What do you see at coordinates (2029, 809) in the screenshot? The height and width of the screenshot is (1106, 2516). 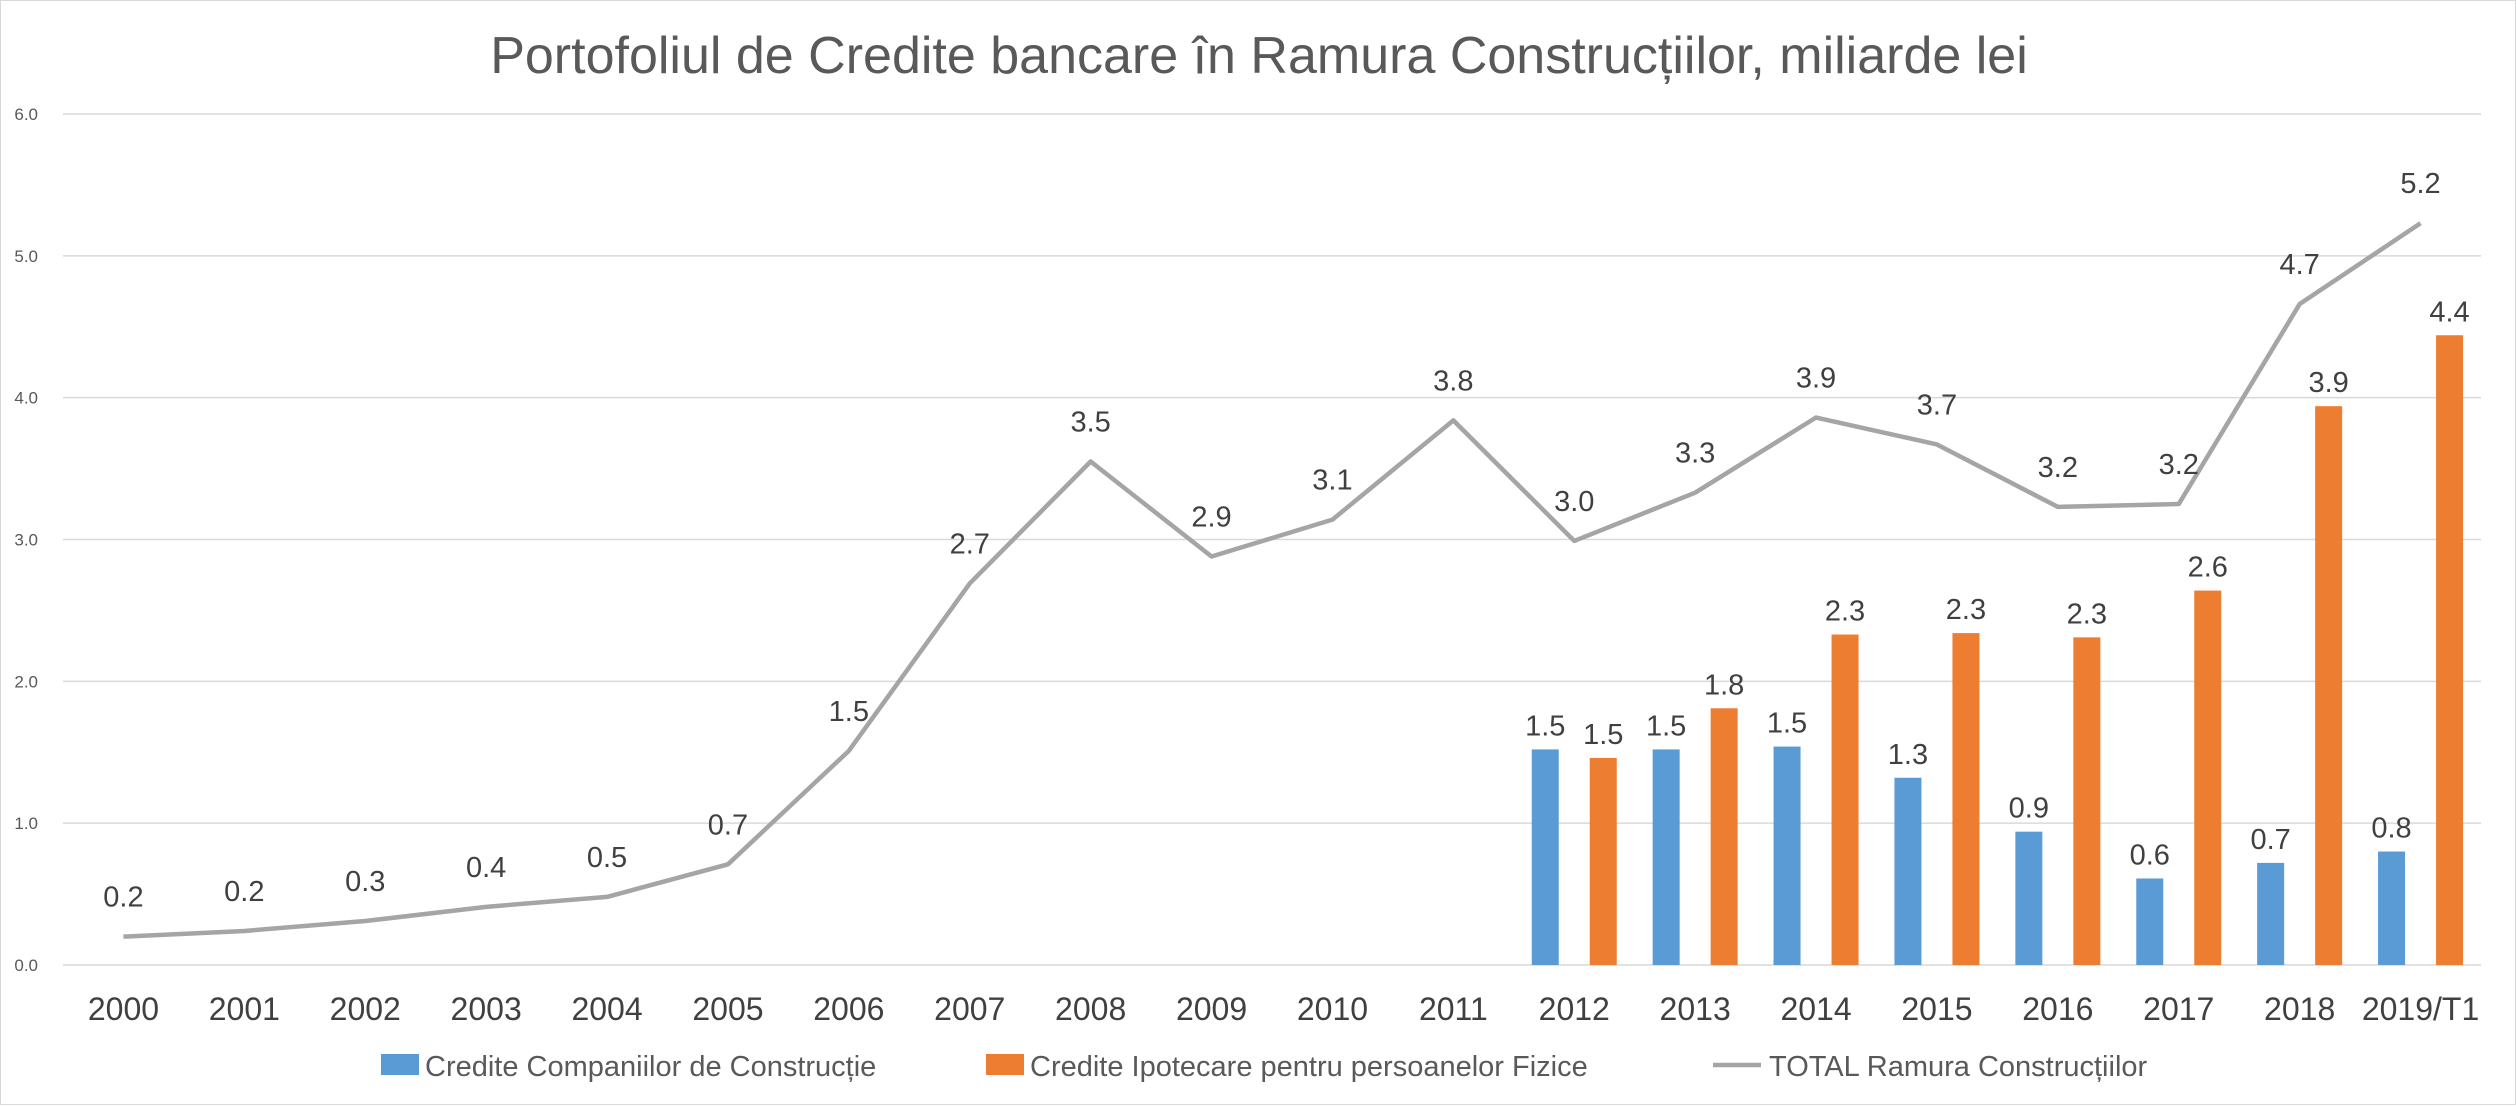 I see `bar-data-label: 0.9` at bounding box center [2029, 809].